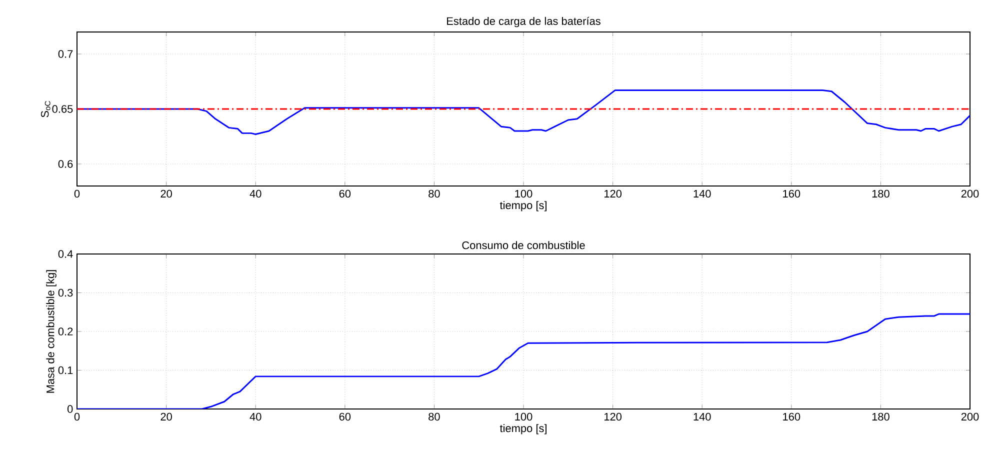 This screenshot has width=989, height=457. Describe the element at coordinates (65, 370) in the screenshot. I see `y-tick-label: 0.1` at that location.